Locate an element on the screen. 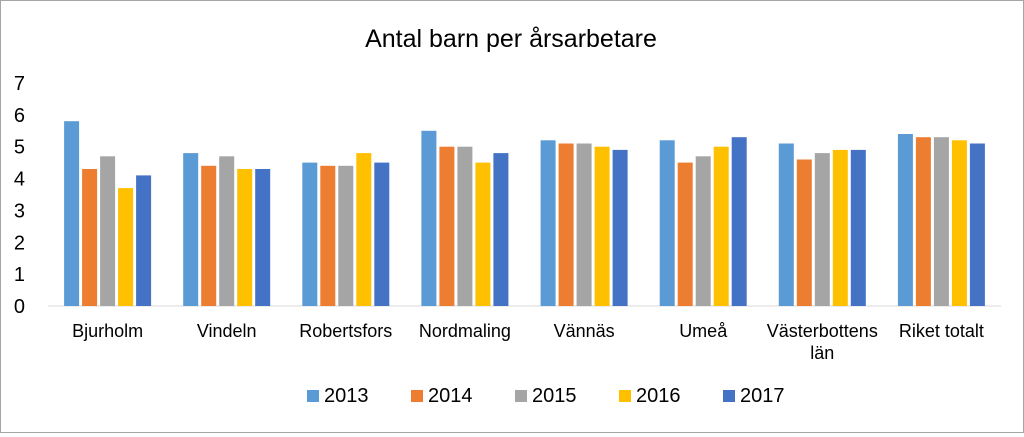 The width and height of the screenshot is (1024, 437). x-tick-label: Umeå is located at coordinates (703, 331).